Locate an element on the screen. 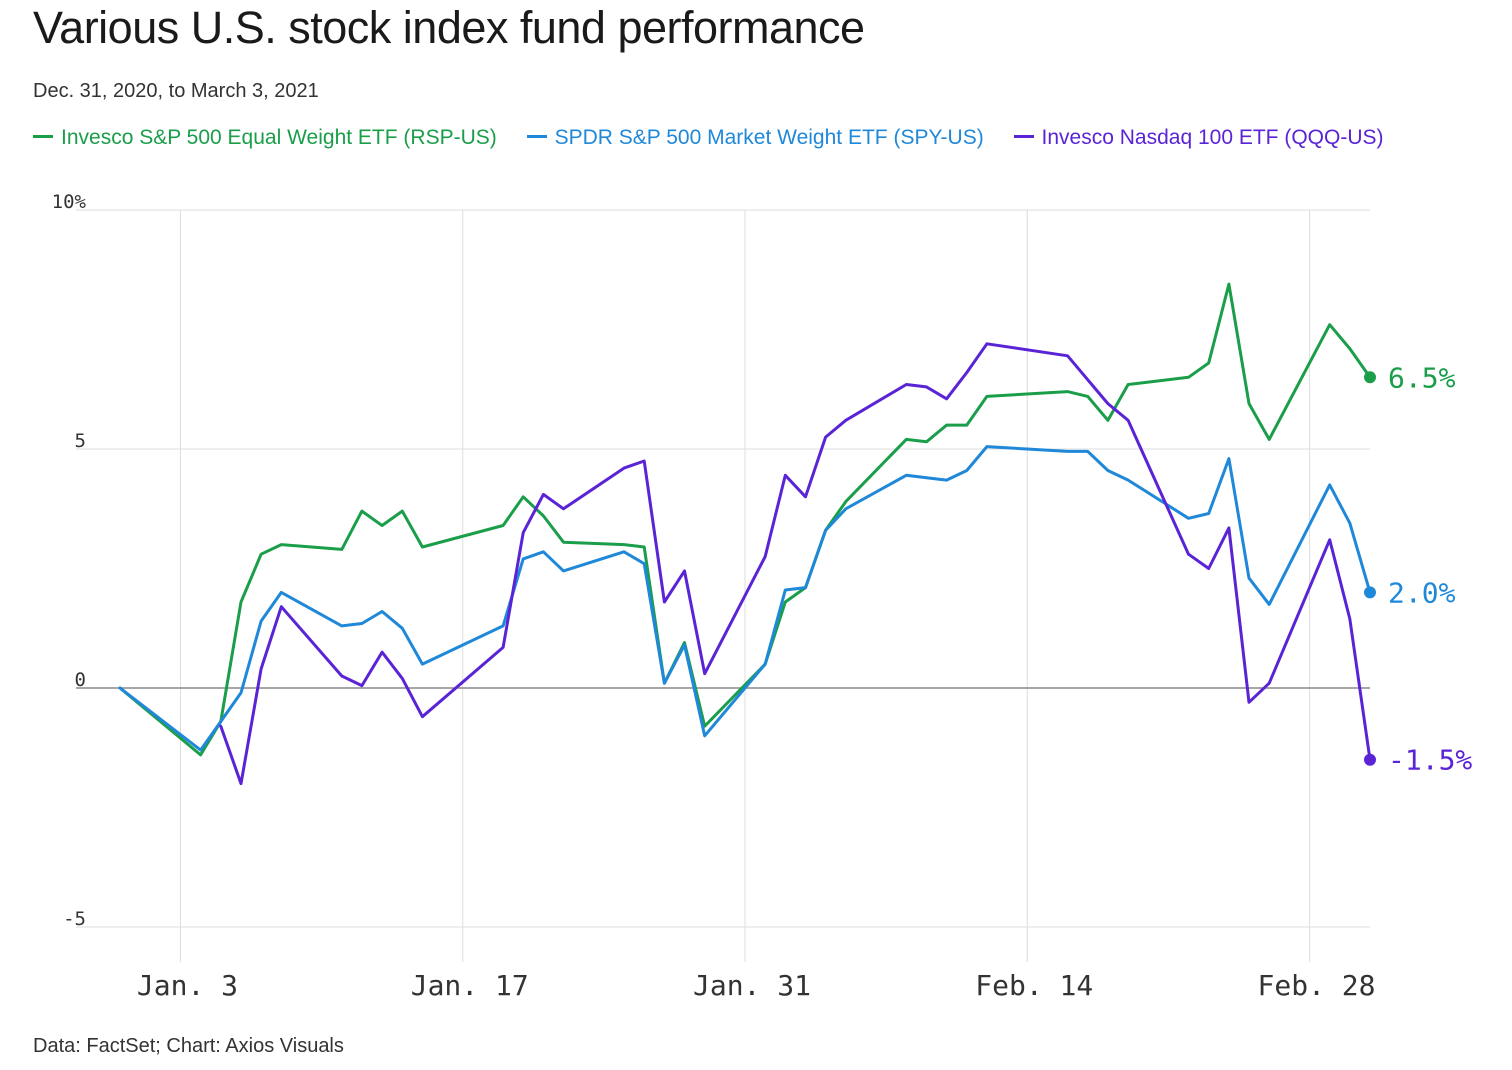 The image size is (1512, 1070). source-note: Data: FactSet; Chart: Axios Visuals is located at coordinates (188, 1046).